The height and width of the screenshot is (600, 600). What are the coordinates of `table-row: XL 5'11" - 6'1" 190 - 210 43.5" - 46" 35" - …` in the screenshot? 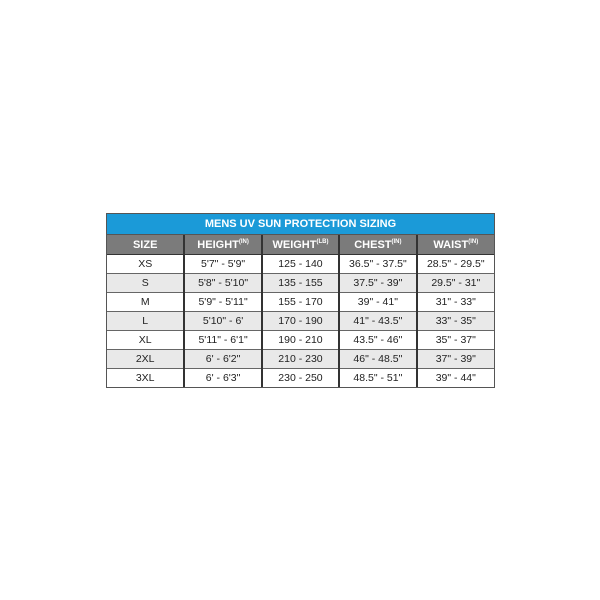 It's located at (300, 340).